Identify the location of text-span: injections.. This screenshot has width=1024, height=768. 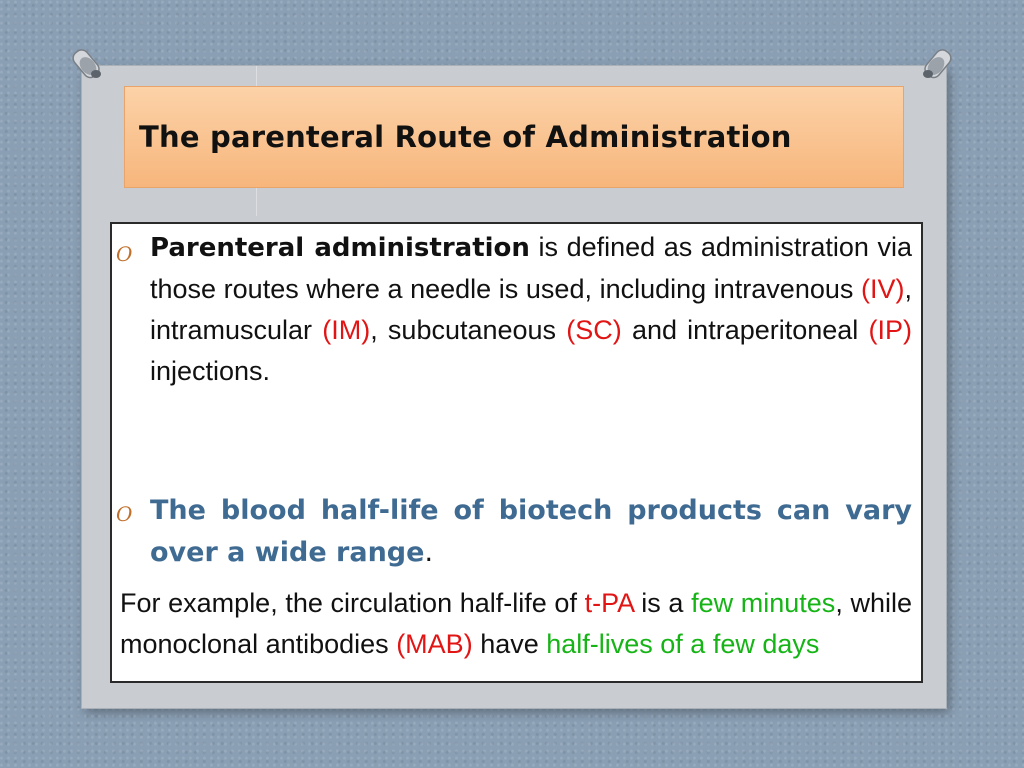
(210, 371).